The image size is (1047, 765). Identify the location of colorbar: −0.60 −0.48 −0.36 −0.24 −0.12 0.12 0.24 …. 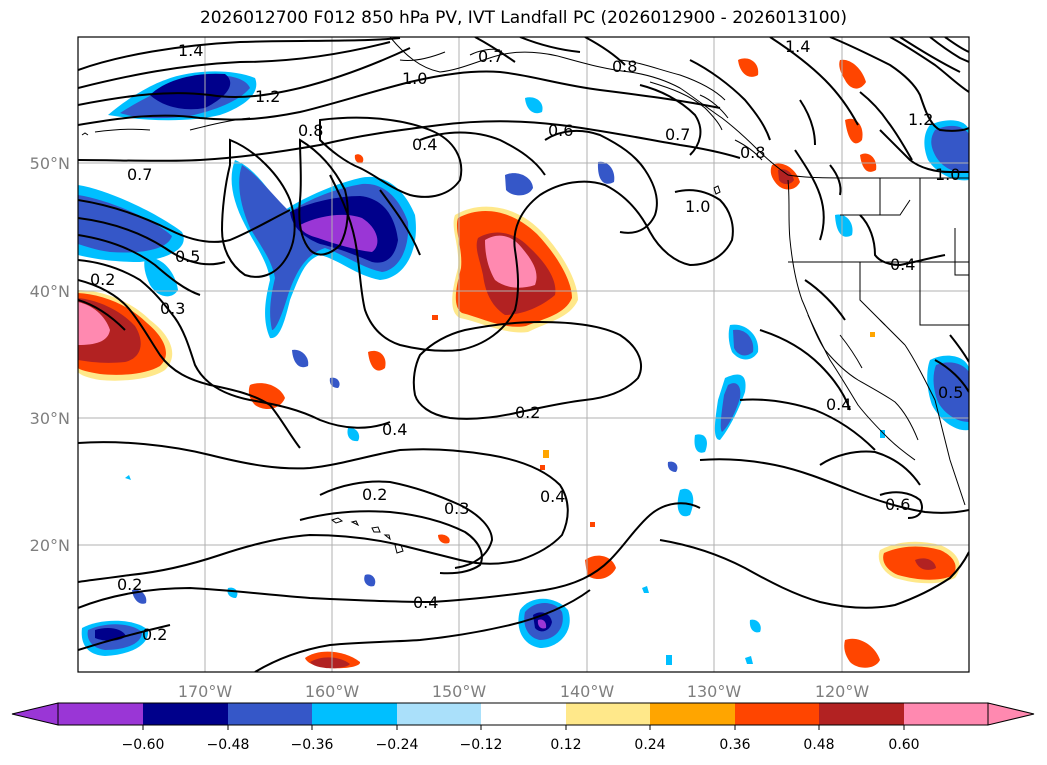
(523, 727).